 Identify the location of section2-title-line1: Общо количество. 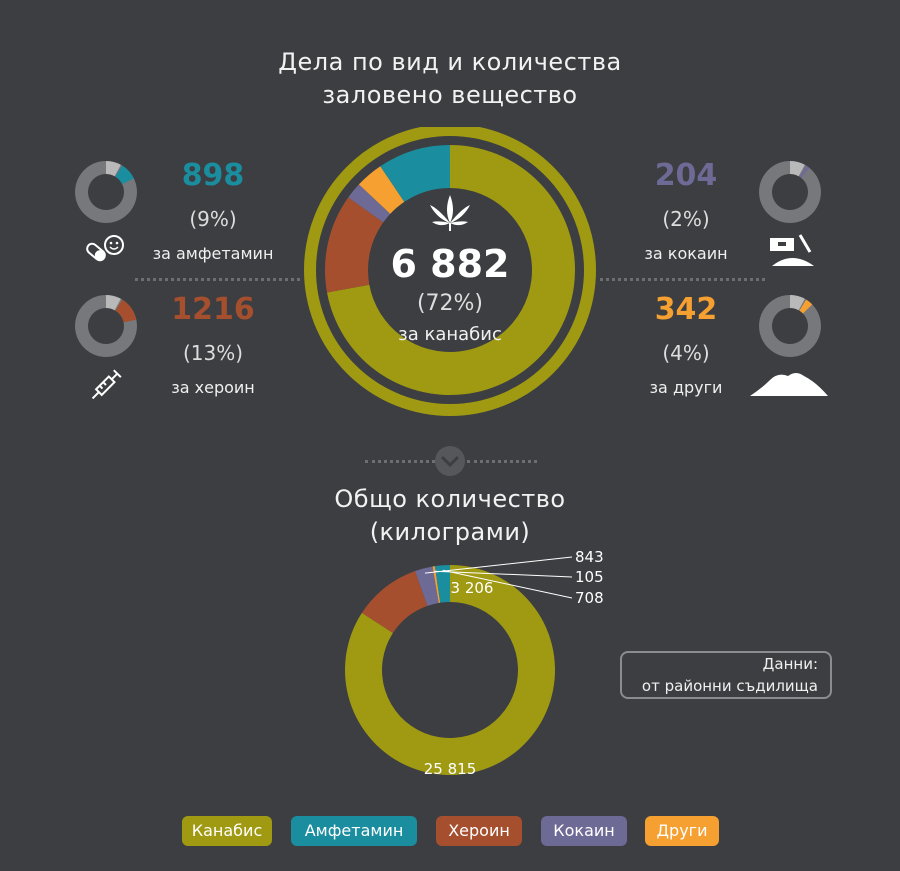
(450, 499).